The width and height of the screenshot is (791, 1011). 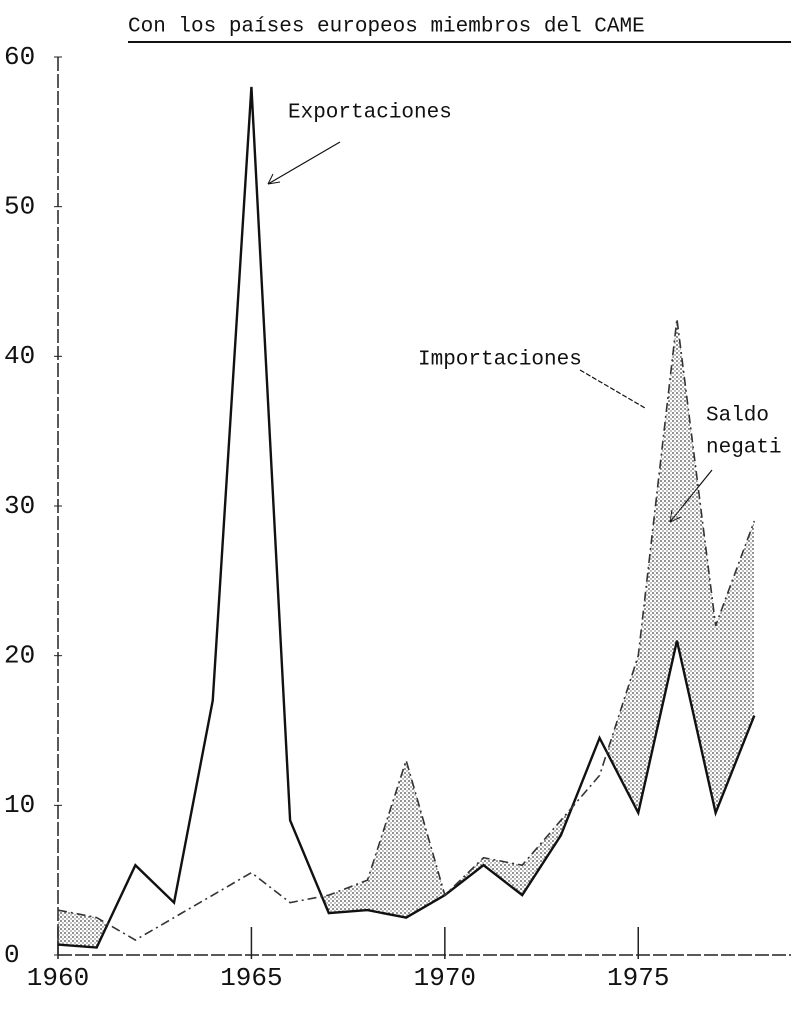 I want to click on x-tick-label: 1970, so click(x=445, y=978).